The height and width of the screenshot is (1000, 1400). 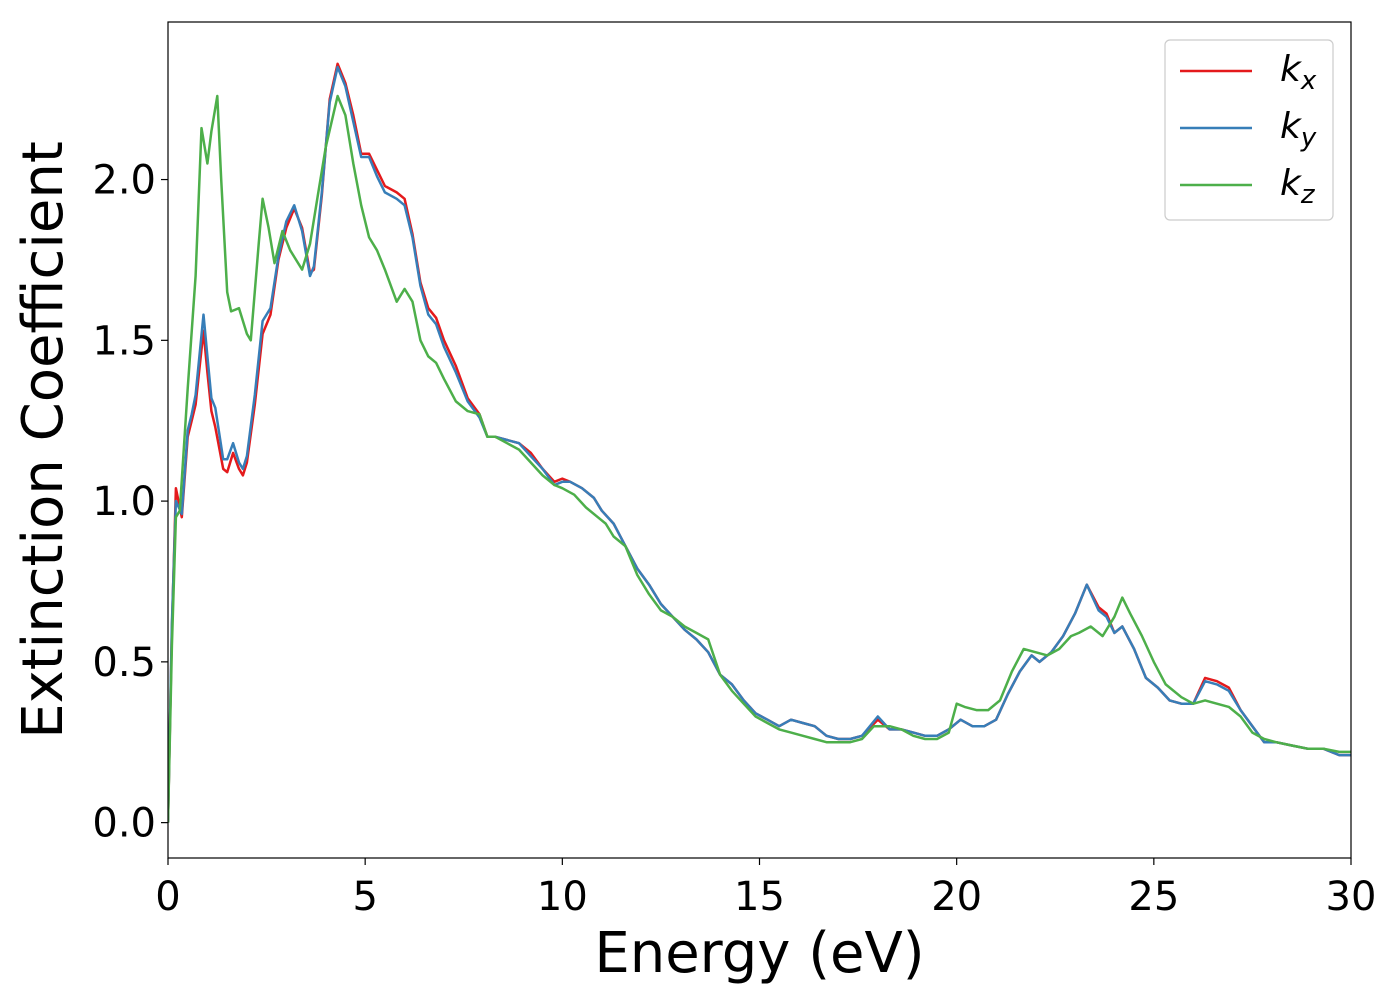 I want to click on y-axis-ticks: 0.0 0.5 1.0 1.5 2.0, so click(x=130, y=502).